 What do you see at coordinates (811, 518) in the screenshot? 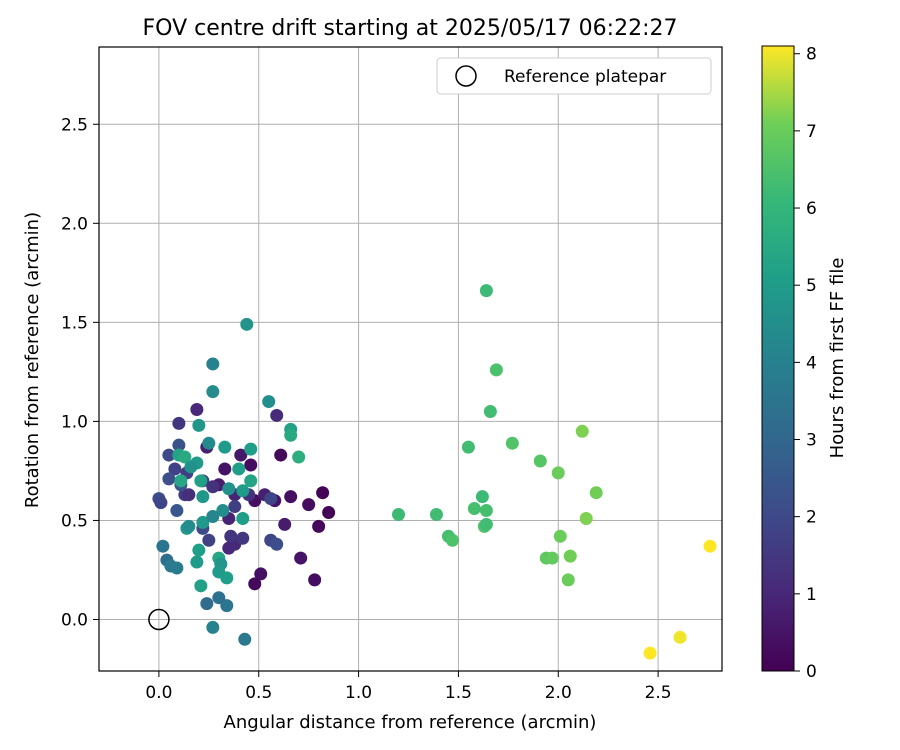
I see `colorbar-tick-label: 2` at bounding box center [811, 518].